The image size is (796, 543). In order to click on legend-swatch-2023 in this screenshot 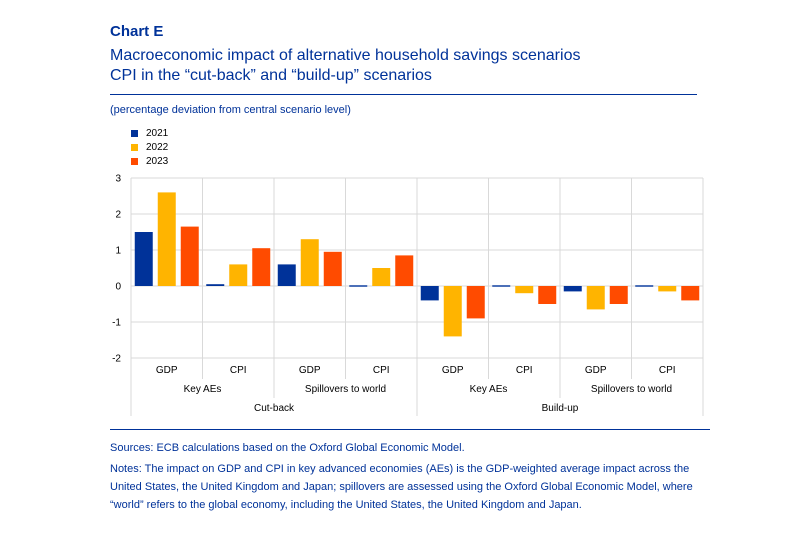, I will do `click(134, 161)`.